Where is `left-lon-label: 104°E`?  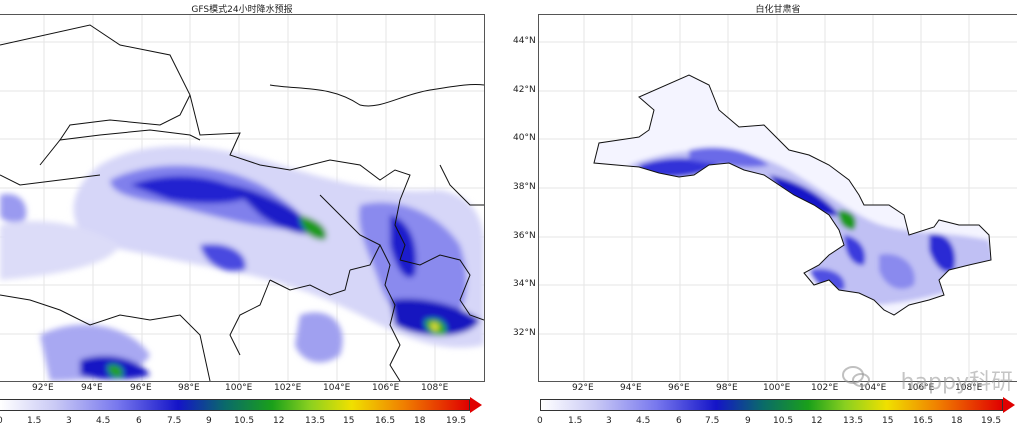 left-lon-label: 104°E is located at coordinates (337, 388).